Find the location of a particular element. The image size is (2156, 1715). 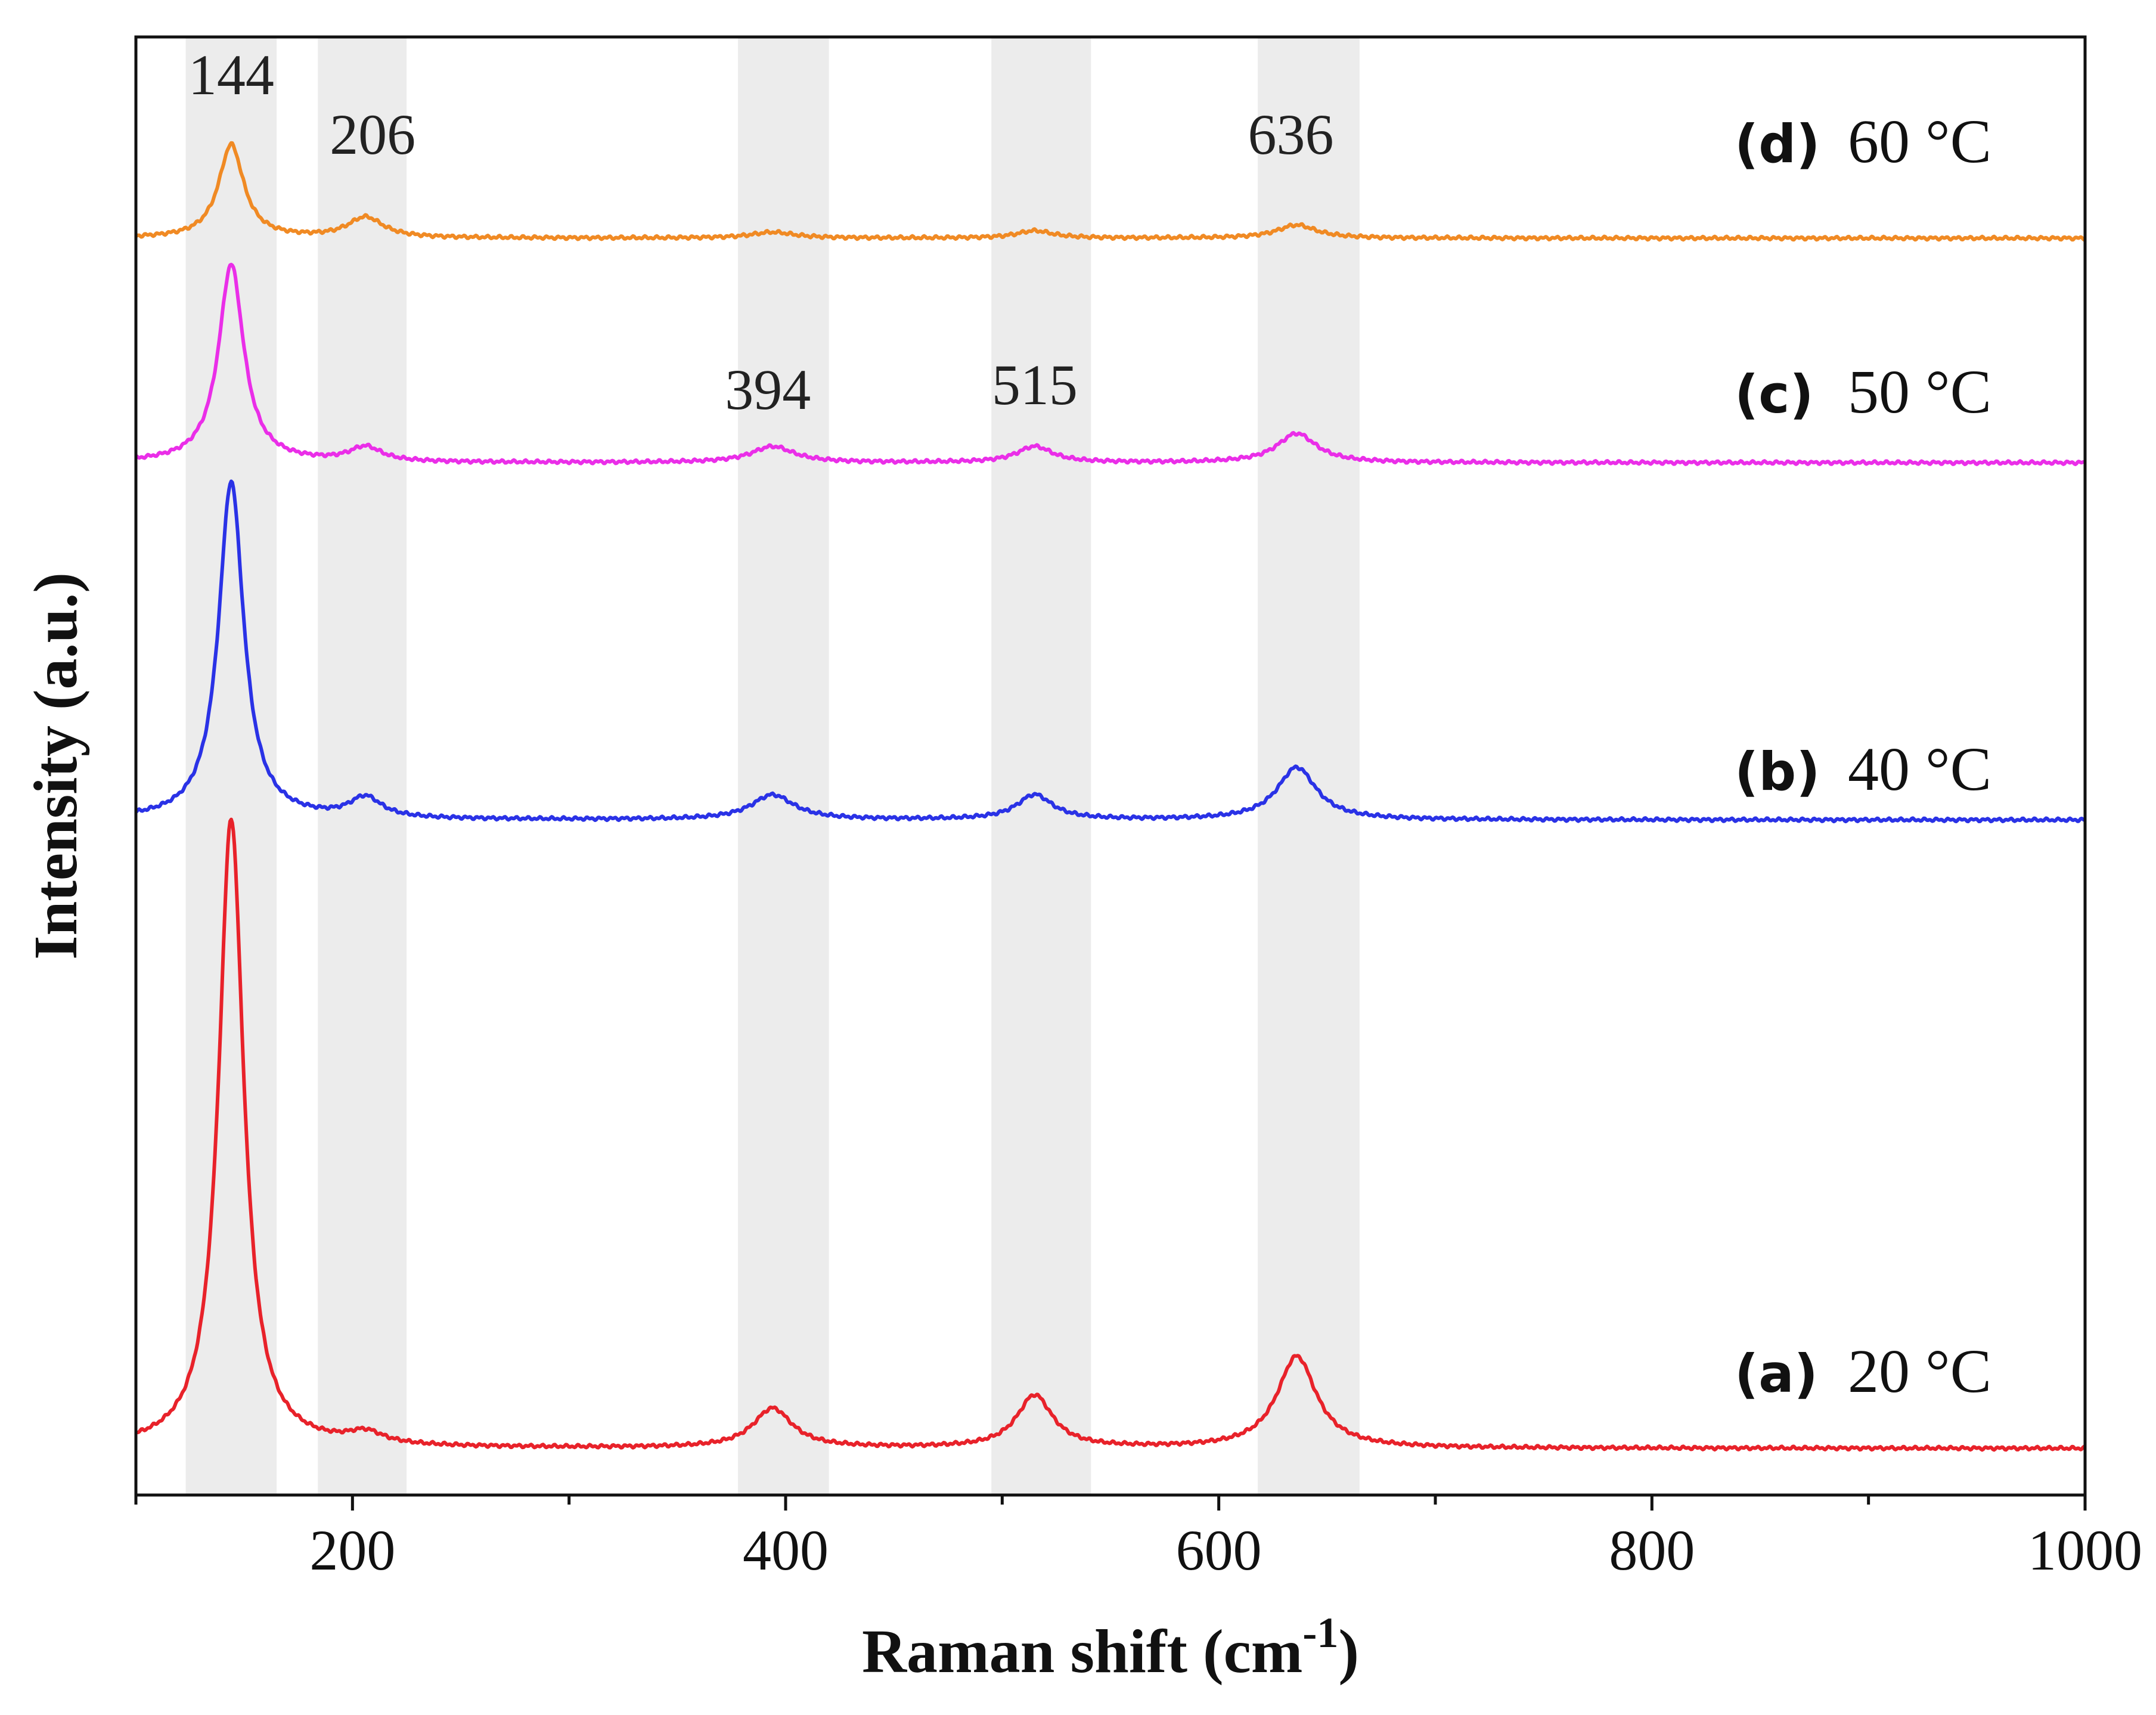

series-label-temp: 40 °C is located at coordinates (1919, 769).